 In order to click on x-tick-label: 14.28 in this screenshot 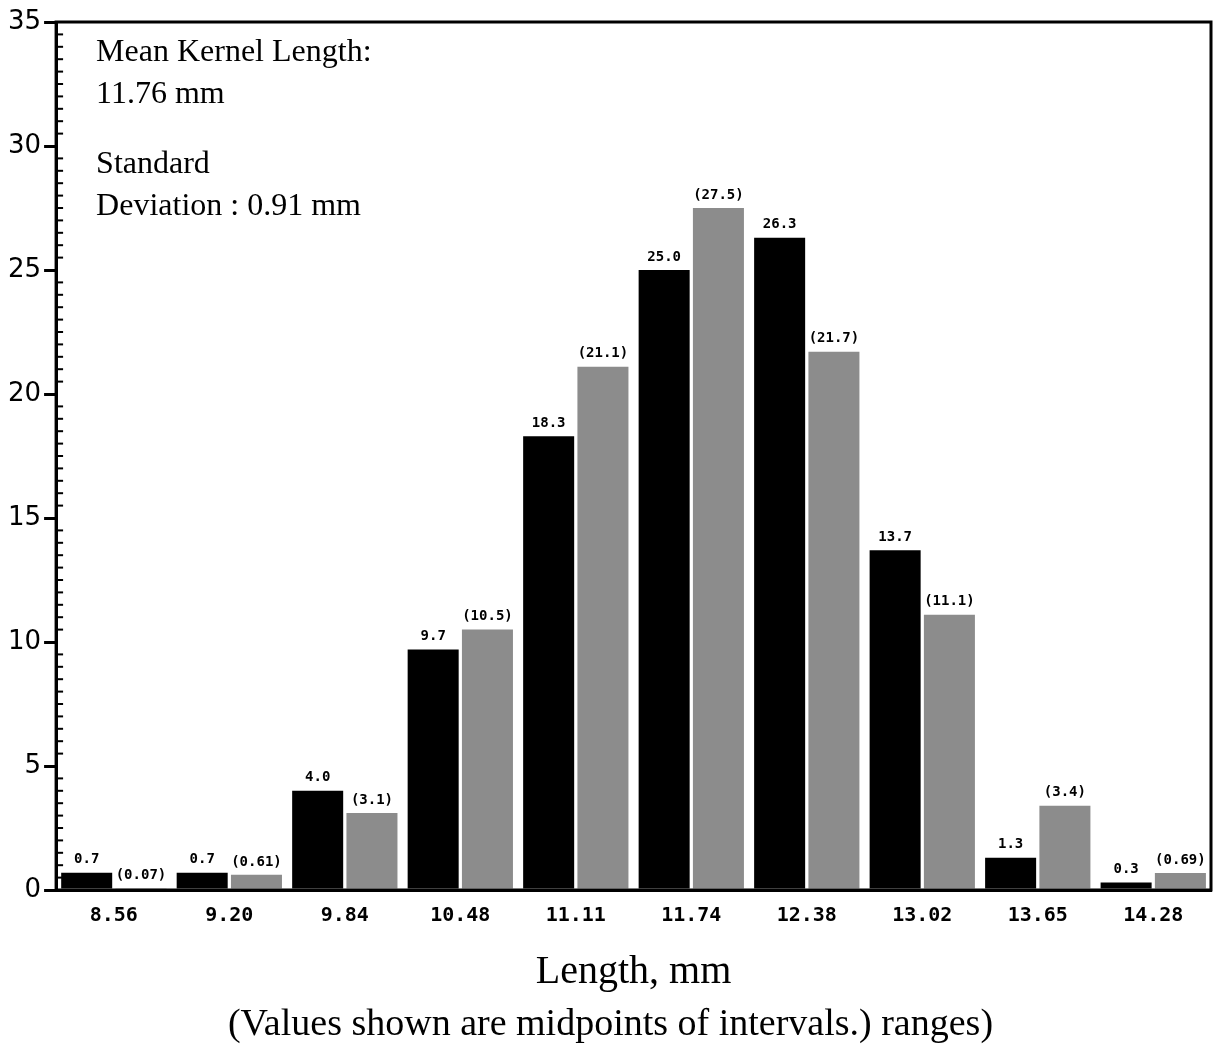, I will do `click(1153, 914)`.